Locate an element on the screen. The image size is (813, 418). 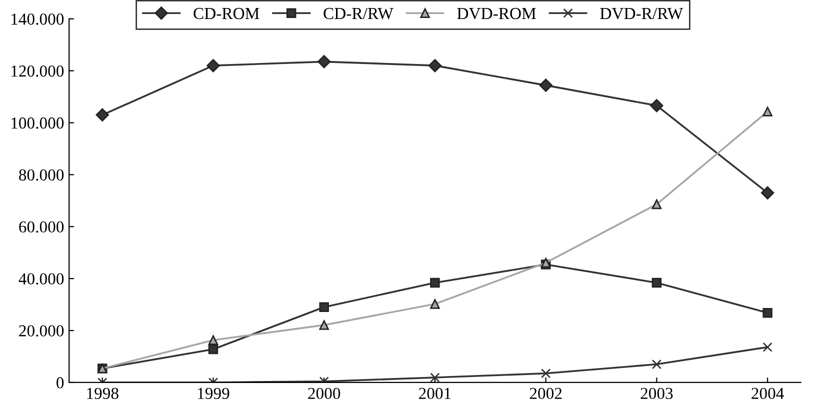
y-tick-label: 40.000 is located at coordinates (41, 279).